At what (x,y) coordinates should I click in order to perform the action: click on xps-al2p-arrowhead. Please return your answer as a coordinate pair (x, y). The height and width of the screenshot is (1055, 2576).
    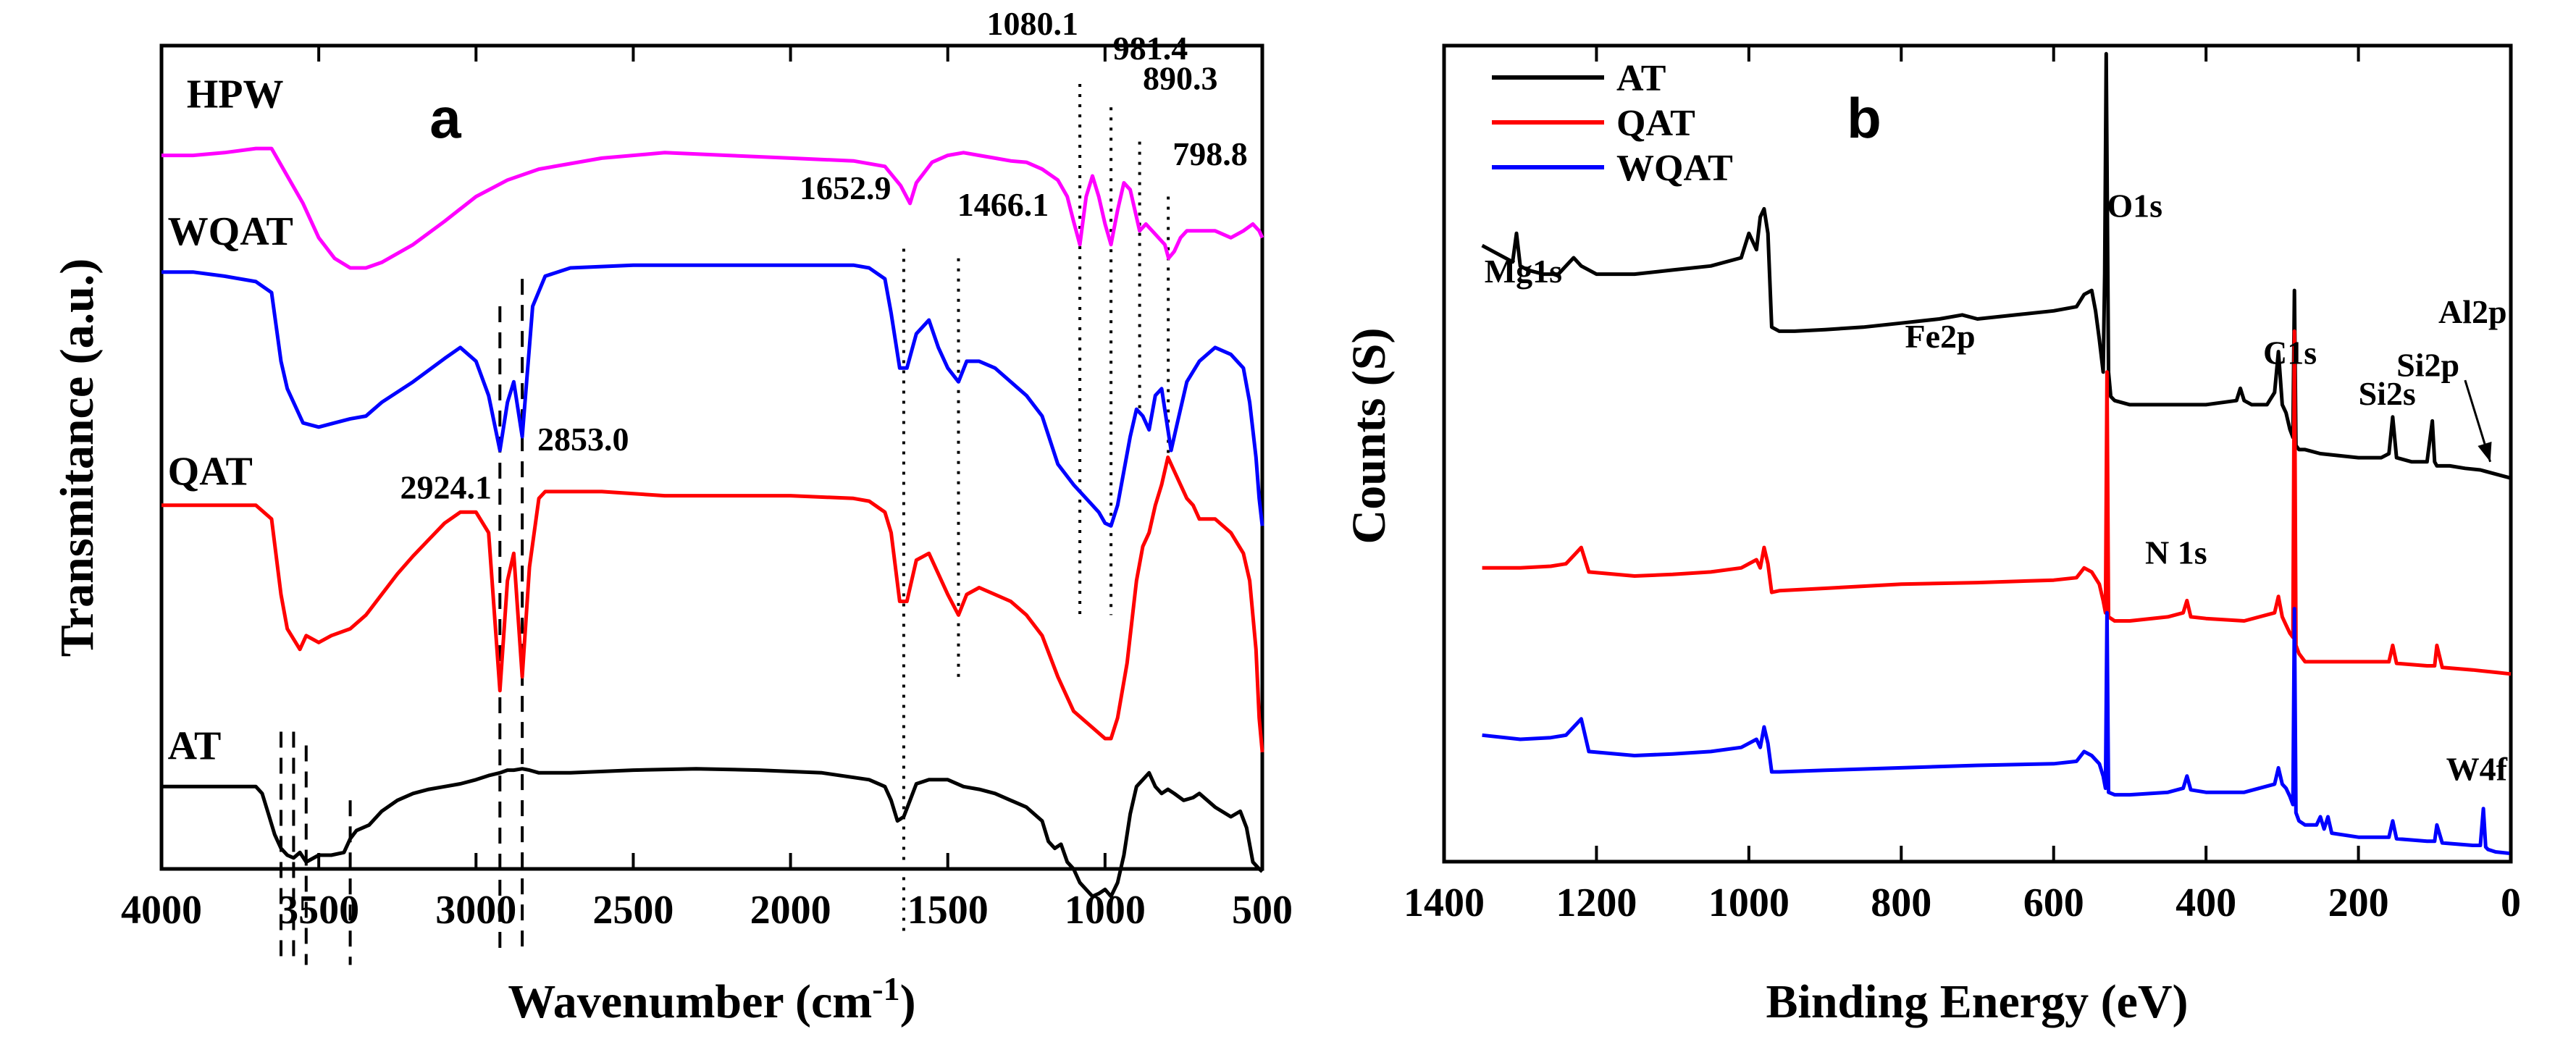
    Looking at the image, I should click on (2485, 451).